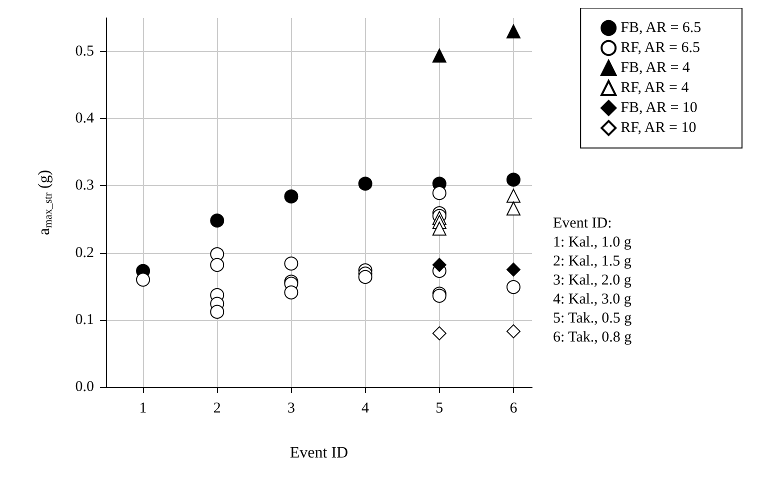 The width and height of the screenshot is (762, 481). What do you see at coordinates (366, 408) in the screenshot?
I see `x-tick-label: 4` at bounding box center [366, 408].